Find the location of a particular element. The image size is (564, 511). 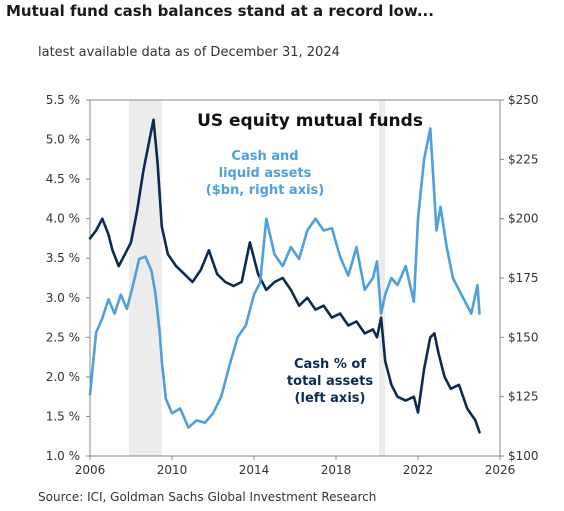

cash-assets-annotation-line: Cash and is located at coordinates (264, 156).